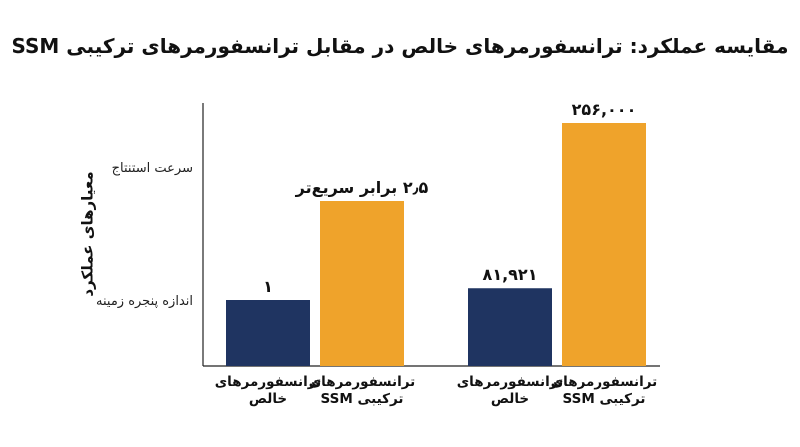  Describe the element at coordinates (362, 187) in the screenshot. I see `data-label: ۲٫۵ برابر سریع‌تر` at that location.